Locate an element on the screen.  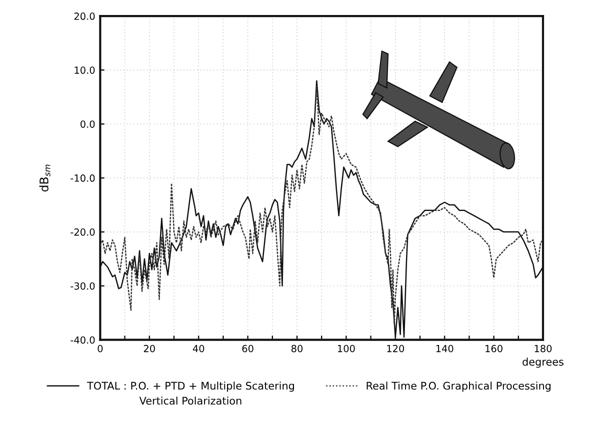
x-axis-title: degrees is located at coordinates (543, 363).